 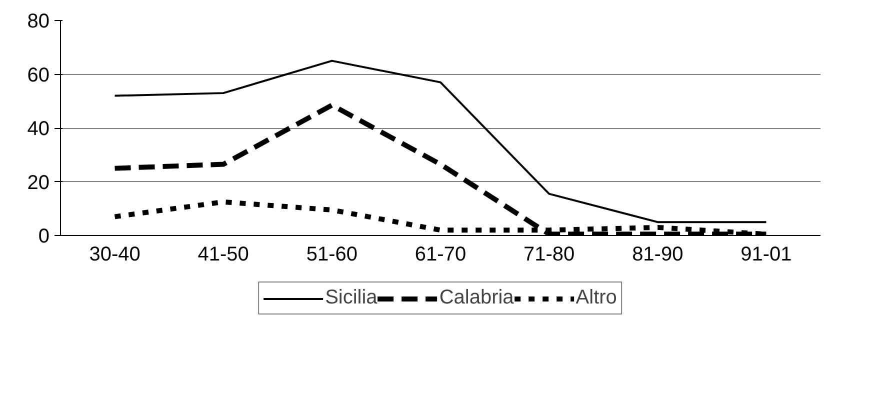 I want to click on x-tick-label: 81-90, so click(x=658, y=255).